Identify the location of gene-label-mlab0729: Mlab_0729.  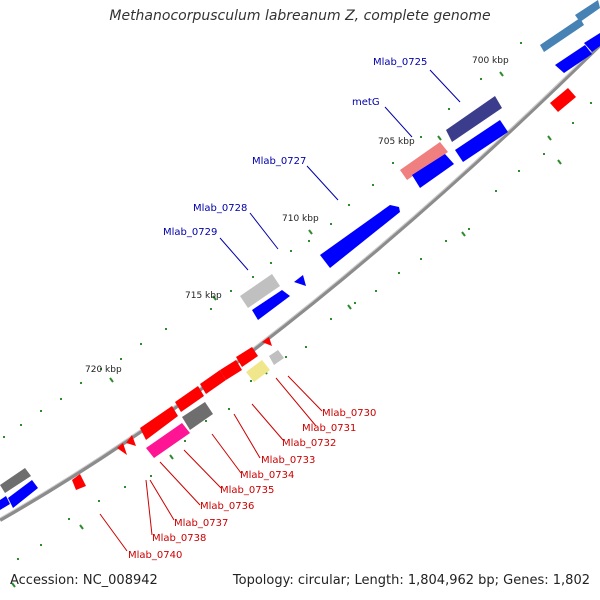
(190, 232).